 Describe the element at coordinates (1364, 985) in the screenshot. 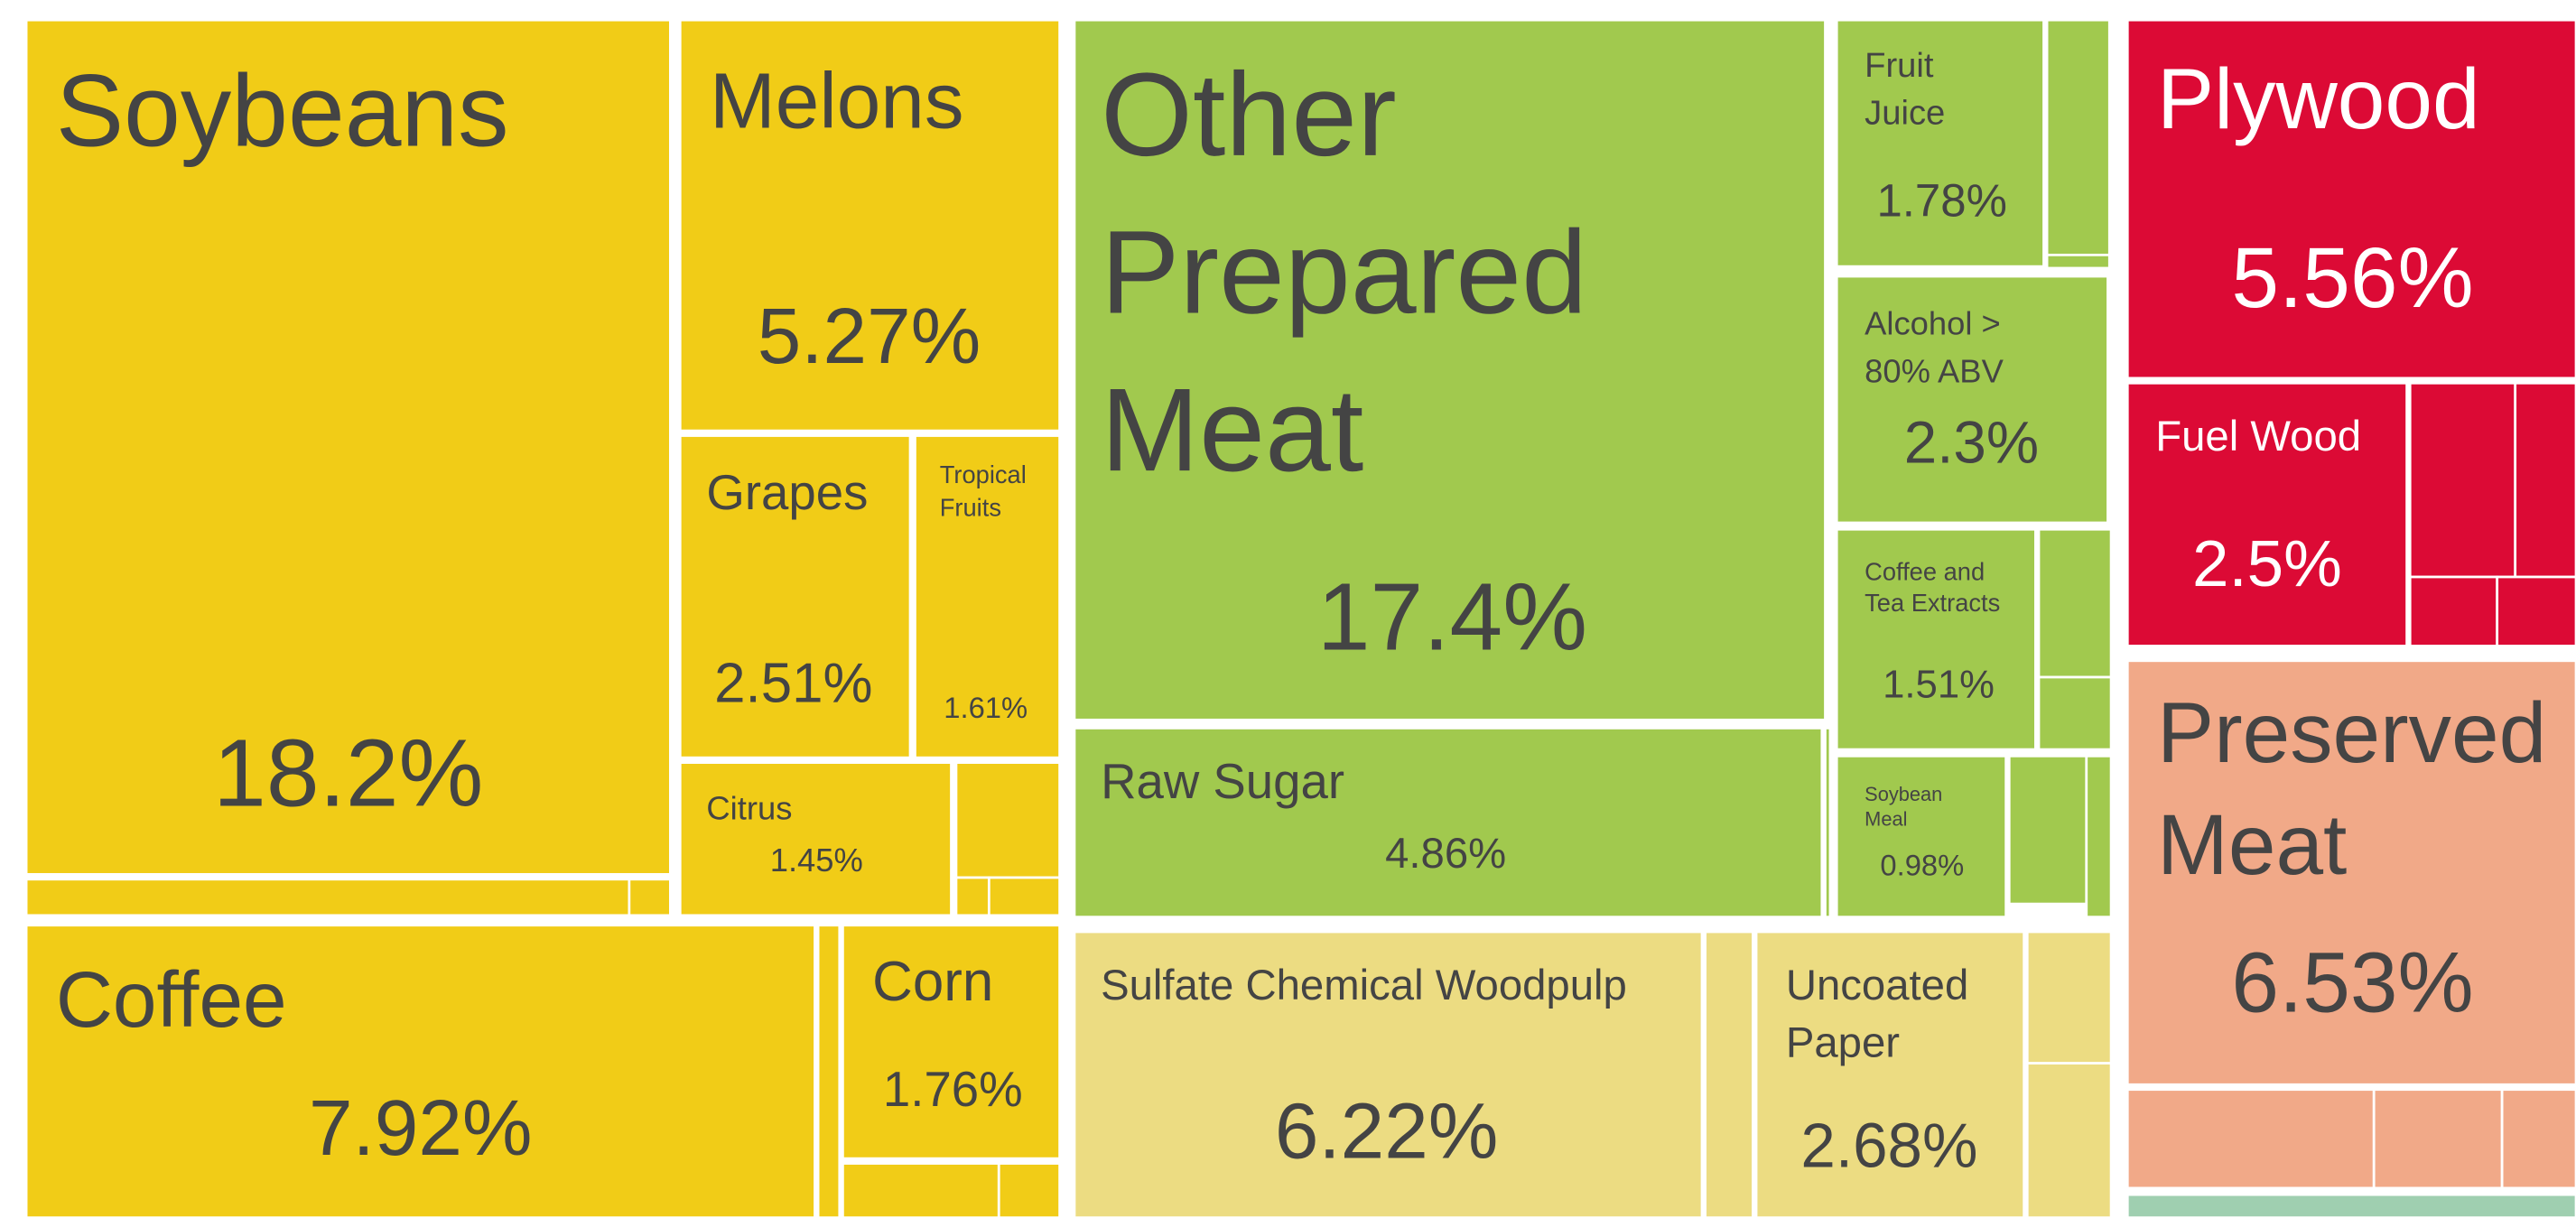

I see `tile-label: Sulfate Chemical Woodpulp` at that location.